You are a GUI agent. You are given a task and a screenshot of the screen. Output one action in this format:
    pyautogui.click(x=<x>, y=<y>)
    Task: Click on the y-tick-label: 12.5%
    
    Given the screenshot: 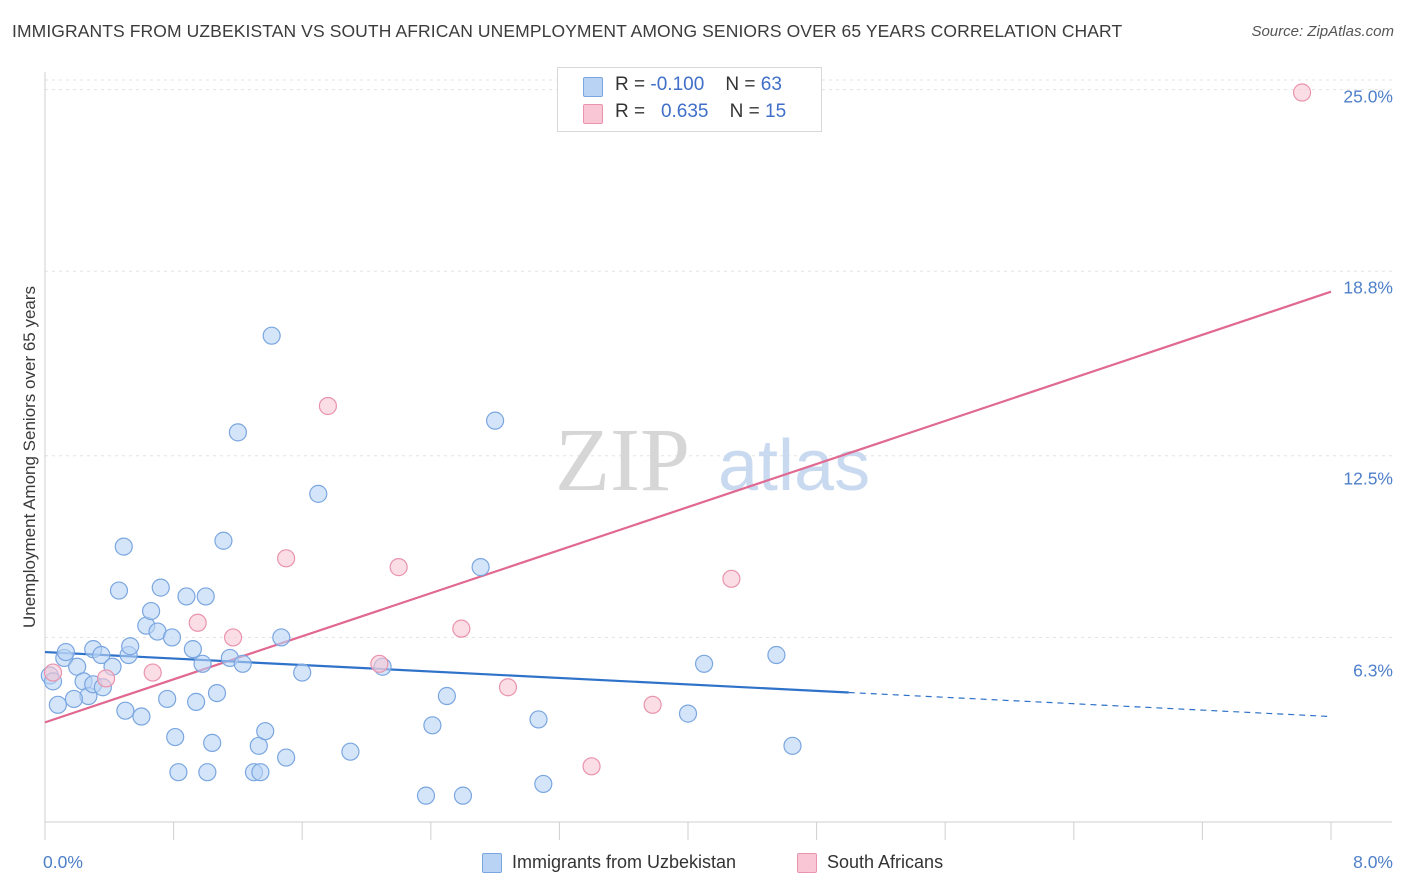 What is the action you would take?
    pyautogui.click(x=1368, y=478)
    